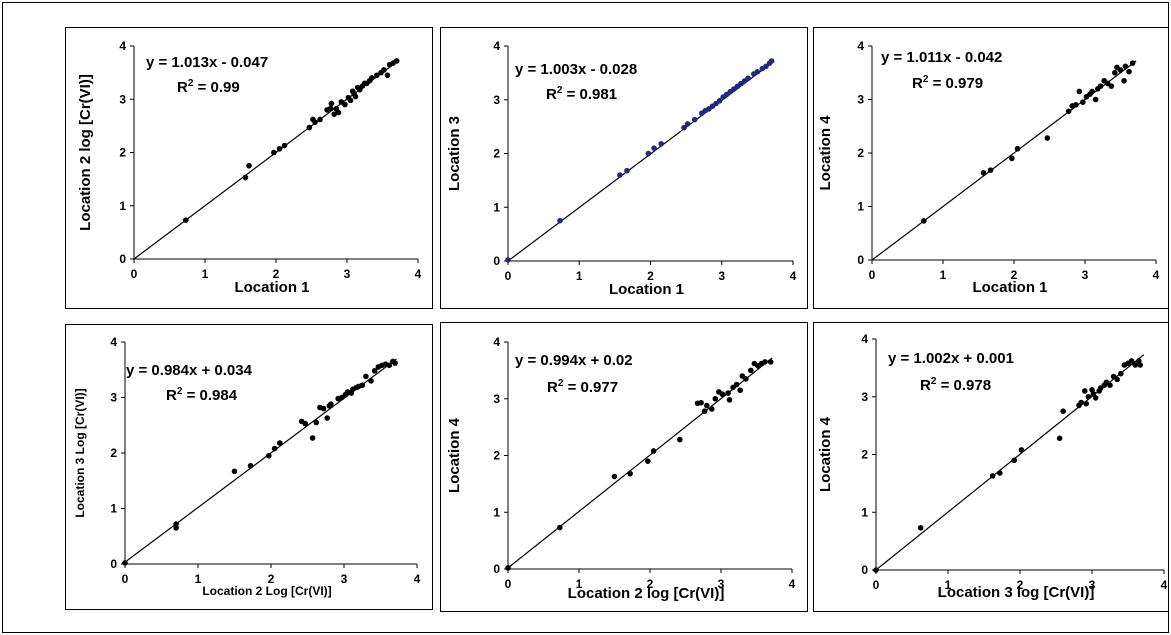 Image resolution: width=1171 pixels, height=635 pixels. I want to click on x-axis-label: Location 2 Log [Cr(VI)], so click(266, 591).